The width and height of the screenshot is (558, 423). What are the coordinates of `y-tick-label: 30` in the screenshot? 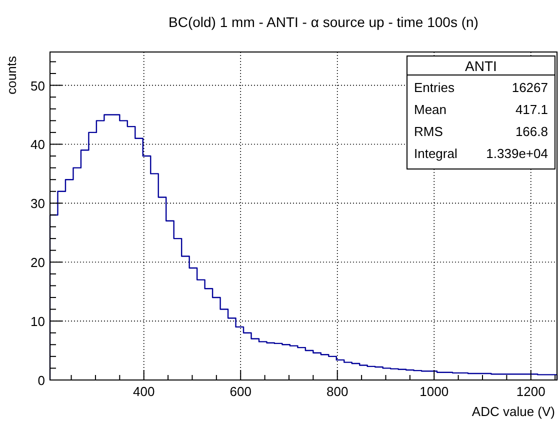 It's located at (37, 204).